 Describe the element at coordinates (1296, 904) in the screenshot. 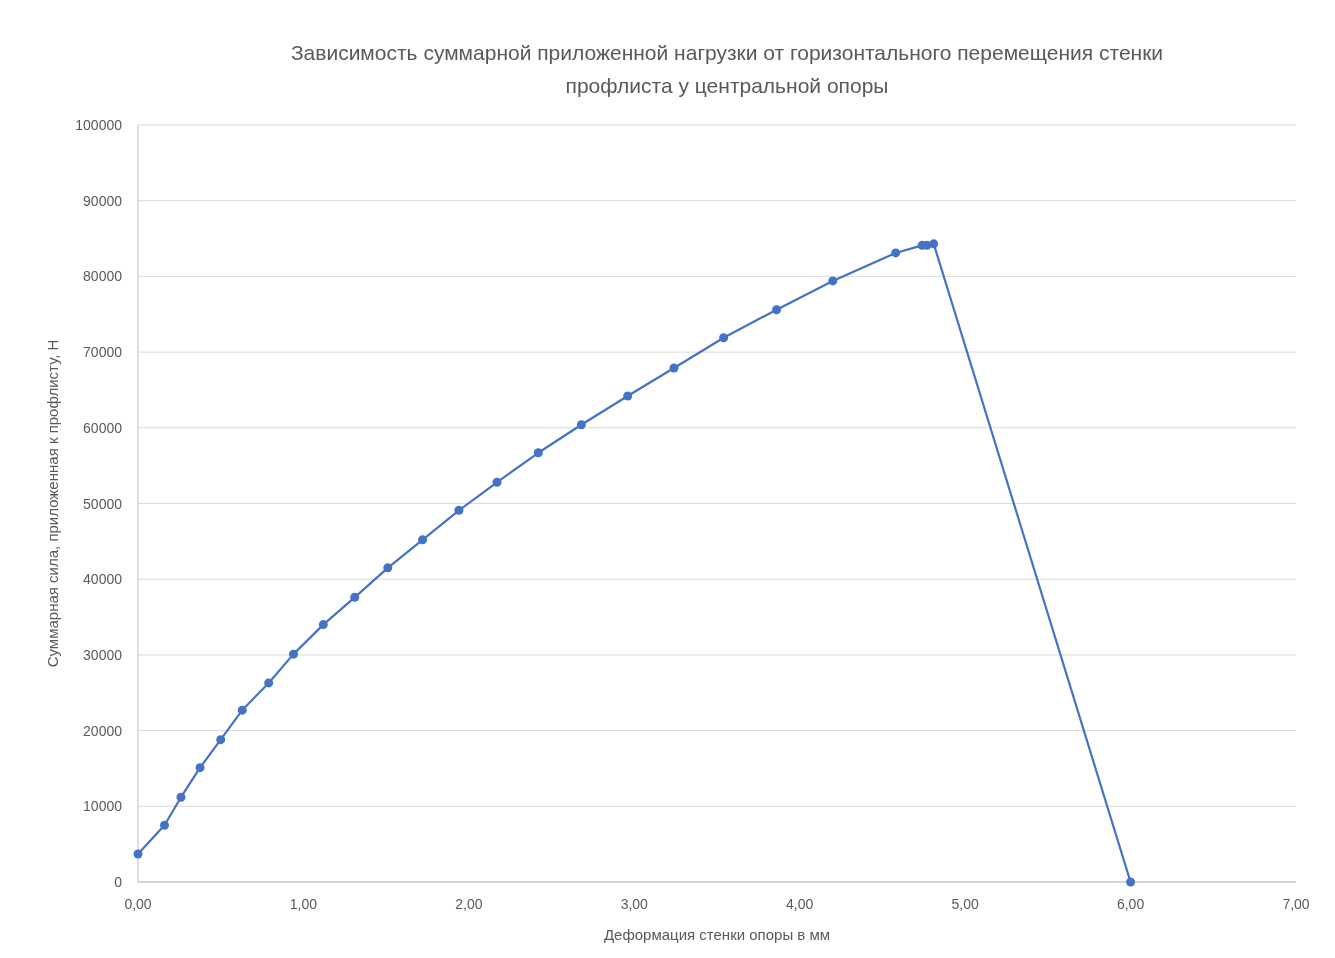

I see `x-tick-label: 7,00` at that location.